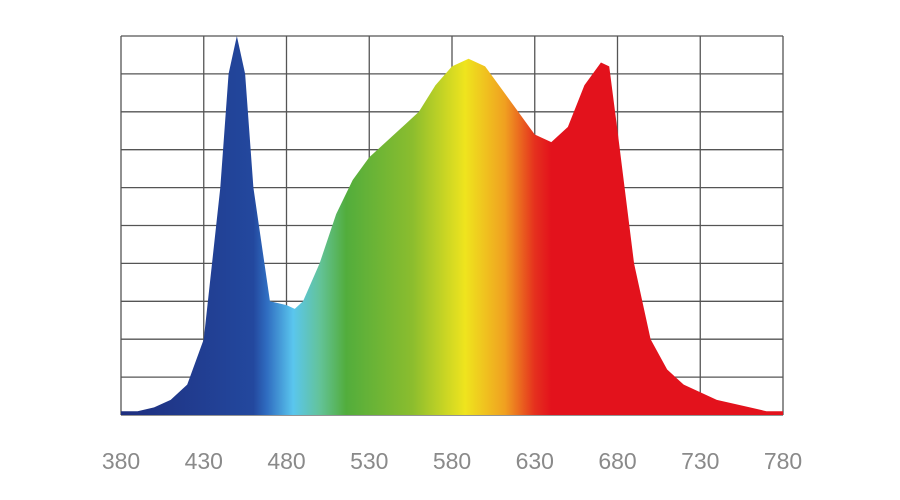  Describe the element at coordinates (286, 461) in the screenshot. I see `x-tick-label: 480` at that location.